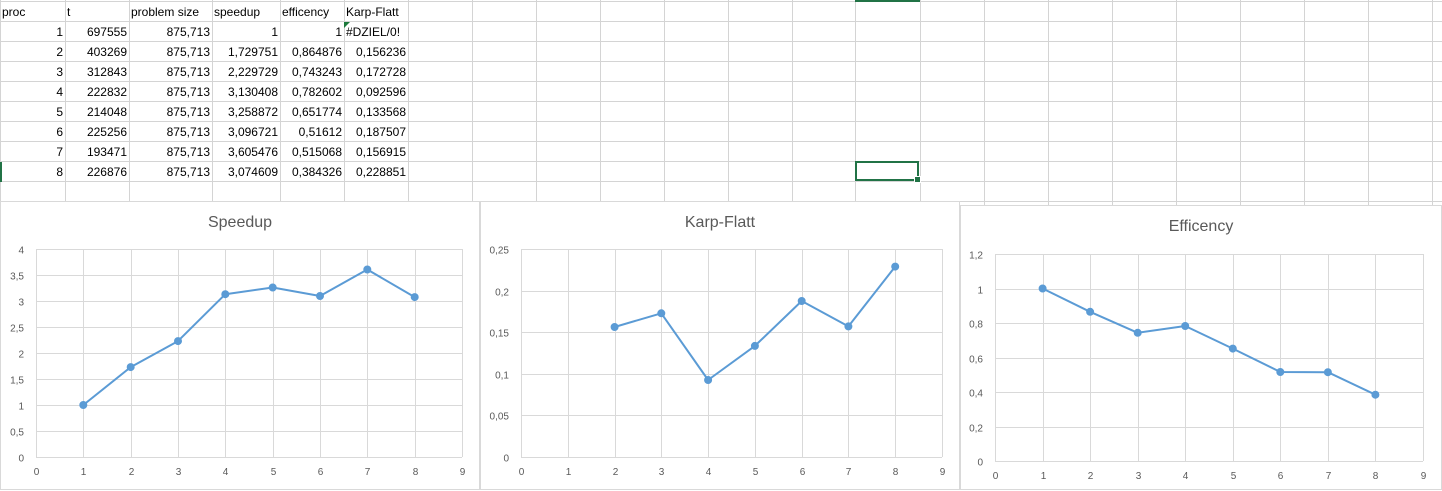  I want to click on header-karp-flatt: Karp-Flatt, so click(372, 12).